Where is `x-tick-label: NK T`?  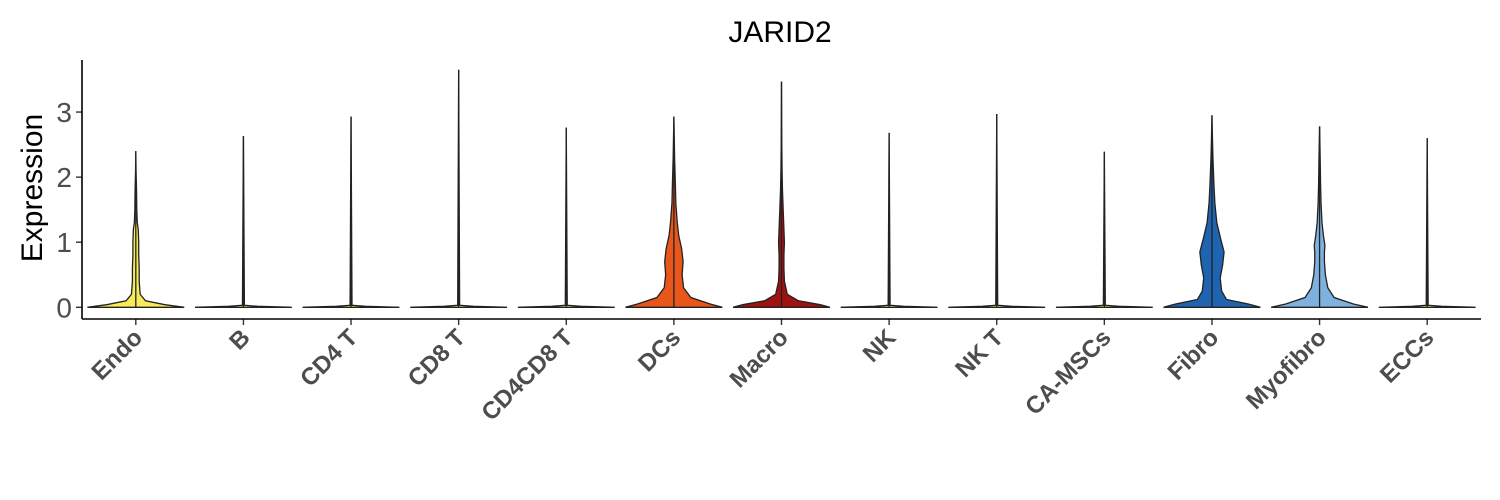
x-tick-label: NK T is located at coordinates (979, 353).